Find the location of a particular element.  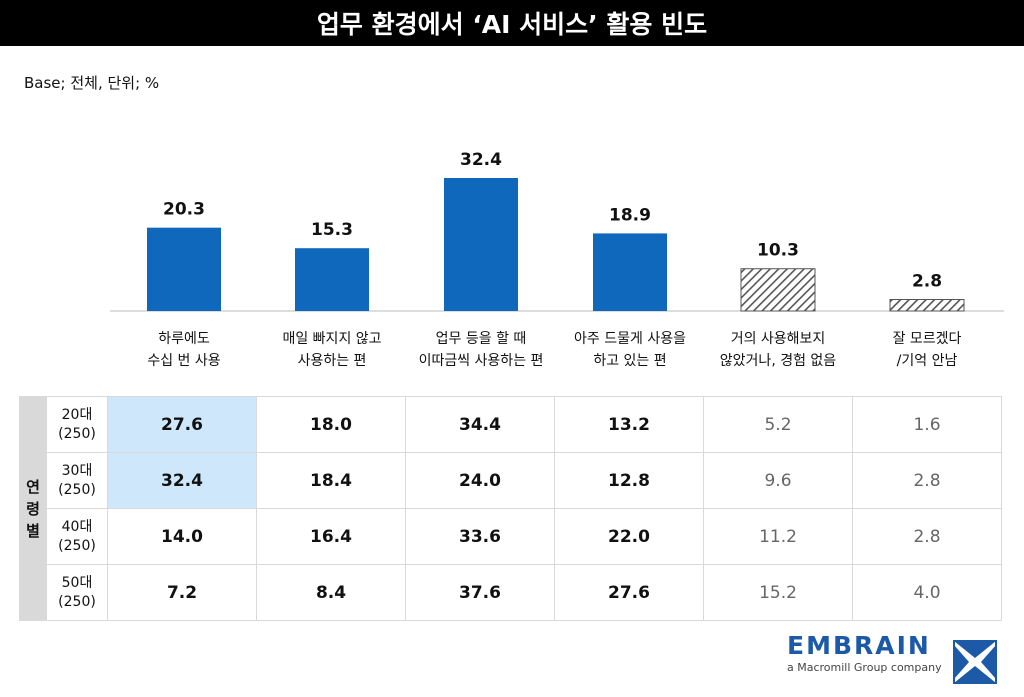

table-cell: 7.2 is located at coordinates (182, 592).